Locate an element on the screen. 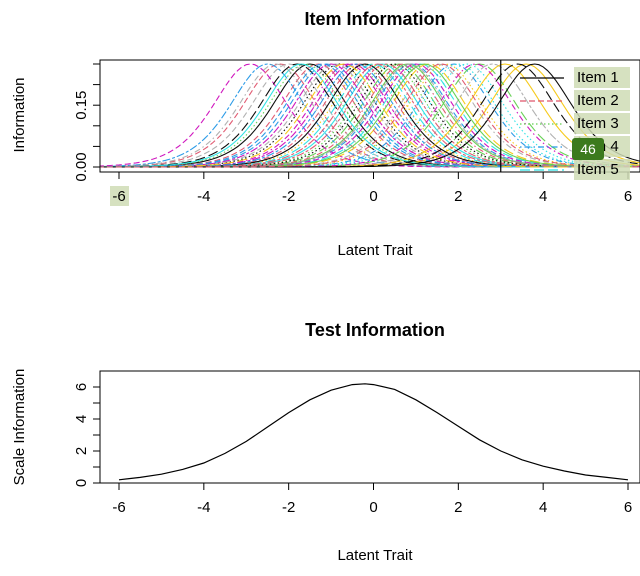 This screenshot has height=576, width=640. item-count-badge-text: 46 is located at coordinates (588, 149).